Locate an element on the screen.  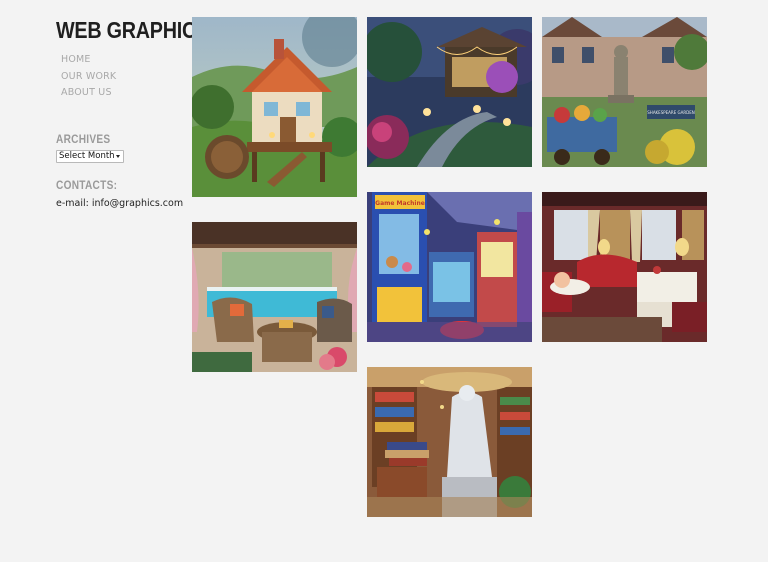
garden-illustration: SHAKESPEARE GARDEN is located at coordinates (624, 92).